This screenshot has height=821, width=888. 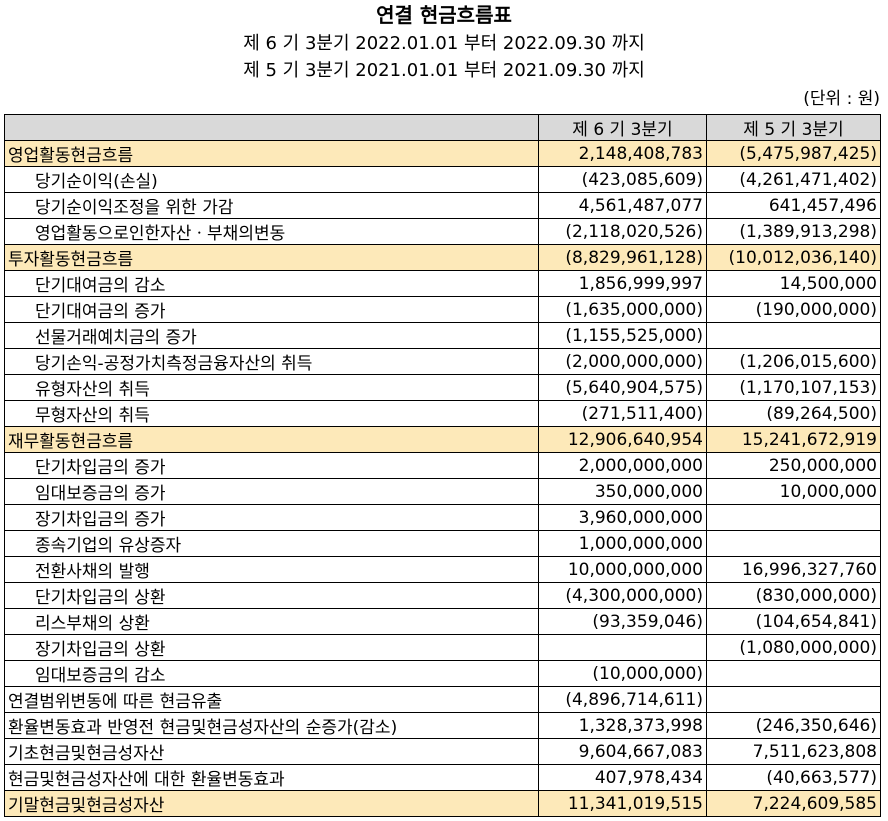 I want to click on prior-period-value: (4,261,471,402), so click(x=793, y=179).